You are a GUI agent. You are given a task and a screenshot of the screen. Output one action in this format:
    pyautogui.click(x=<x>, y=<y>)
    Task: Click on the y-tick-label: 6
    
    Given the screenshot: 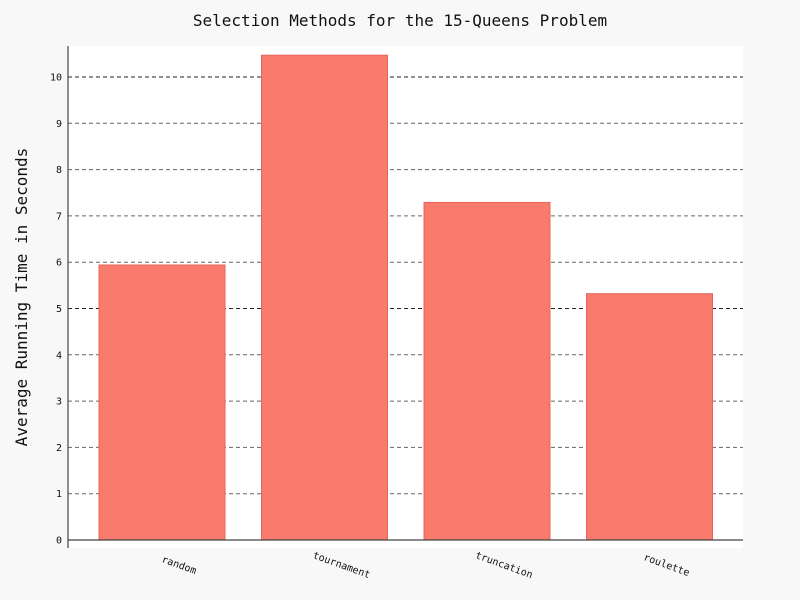 What is the action you would take?
    pyautogui.click(x=59, y=263)
    